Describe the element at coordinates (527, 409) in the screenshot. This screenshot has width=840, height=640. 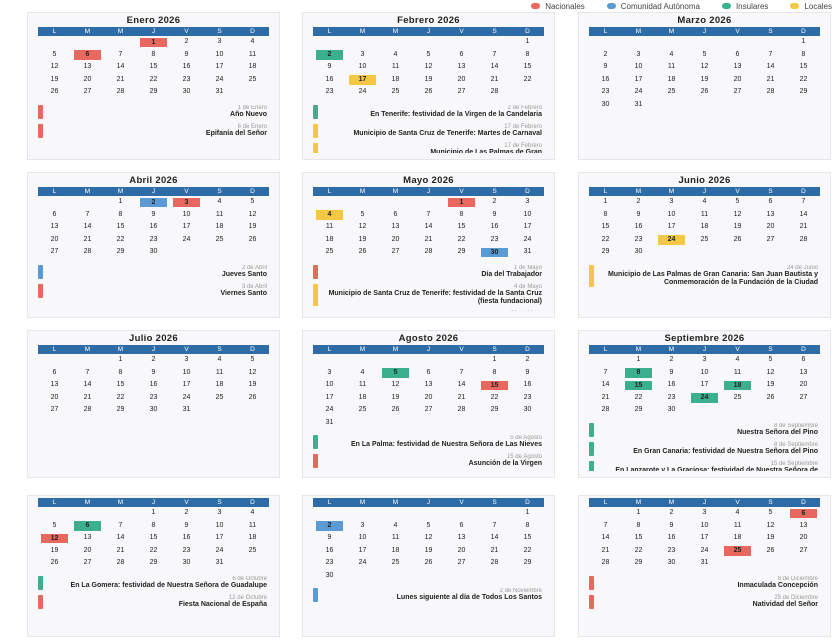
I see `day-cell: 30` at that location.